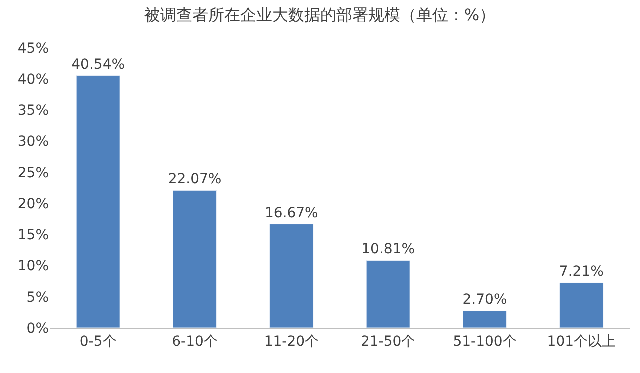 This screenshot has height=373, width=640. I want to click on x-tick-label: 11-20个, so click(292, 342).